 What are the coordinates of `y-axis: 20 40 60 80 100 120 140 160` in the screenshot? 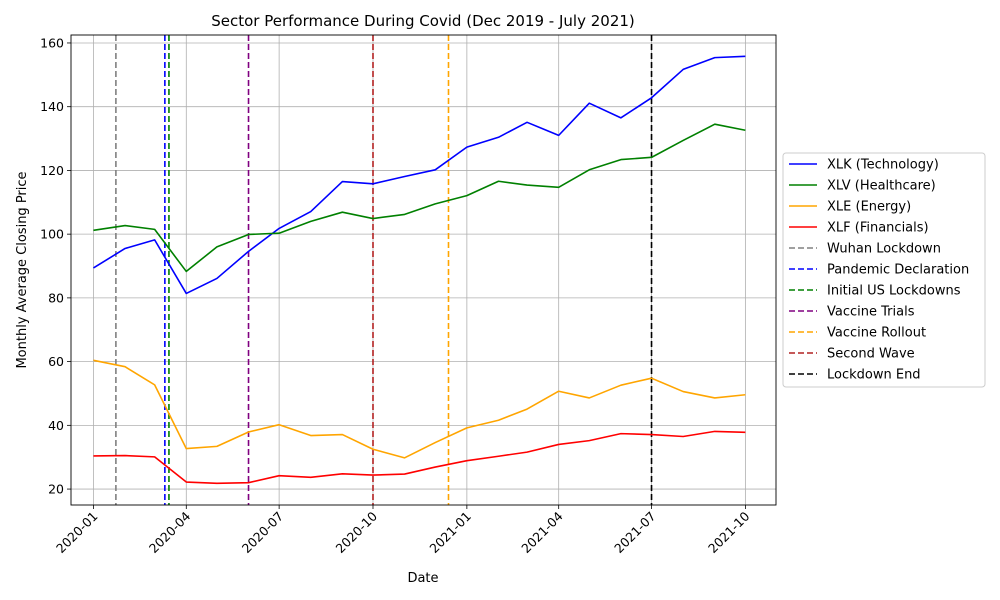 It's located at (55, 266).